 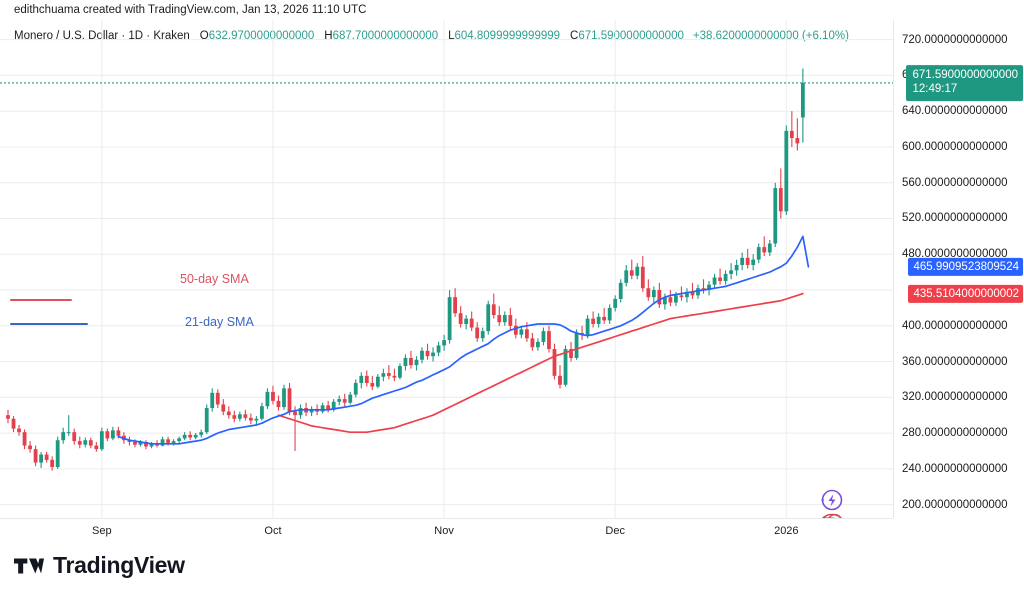 I want to click on ohlc-low-value: 604.8099999999999, so click(x=507, y=36).